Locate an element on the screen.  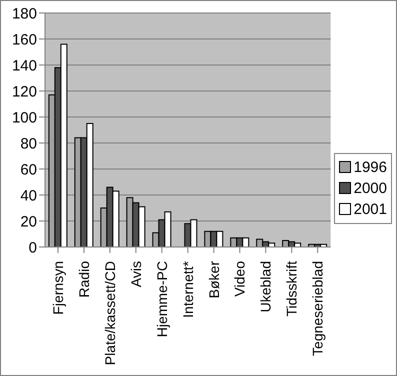
x-tick-label: Hjemme-PC is located at coordinates (162, 299).